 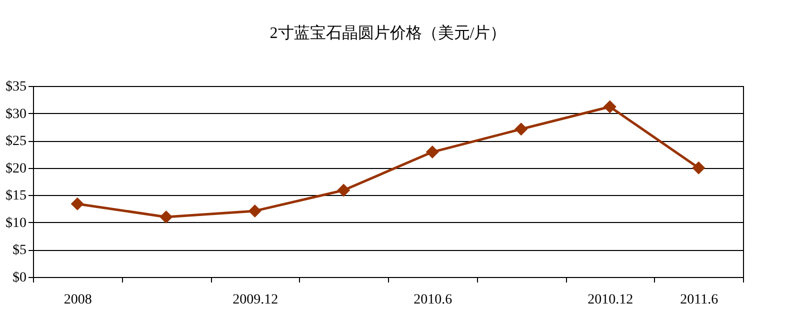 What do you see at coordinates (16, 223) in the screenshot?
I see `y-tick-label: $10` at bounding box center [16, 223].